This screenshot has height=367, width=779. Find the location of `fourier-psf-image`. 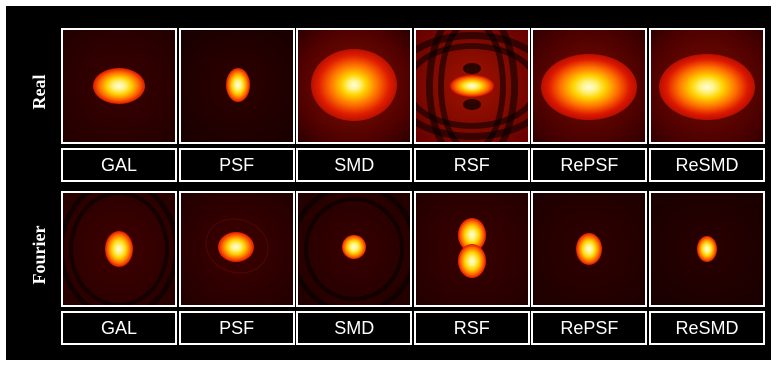

fourier-psf-image is located at coordinates (236, 249).